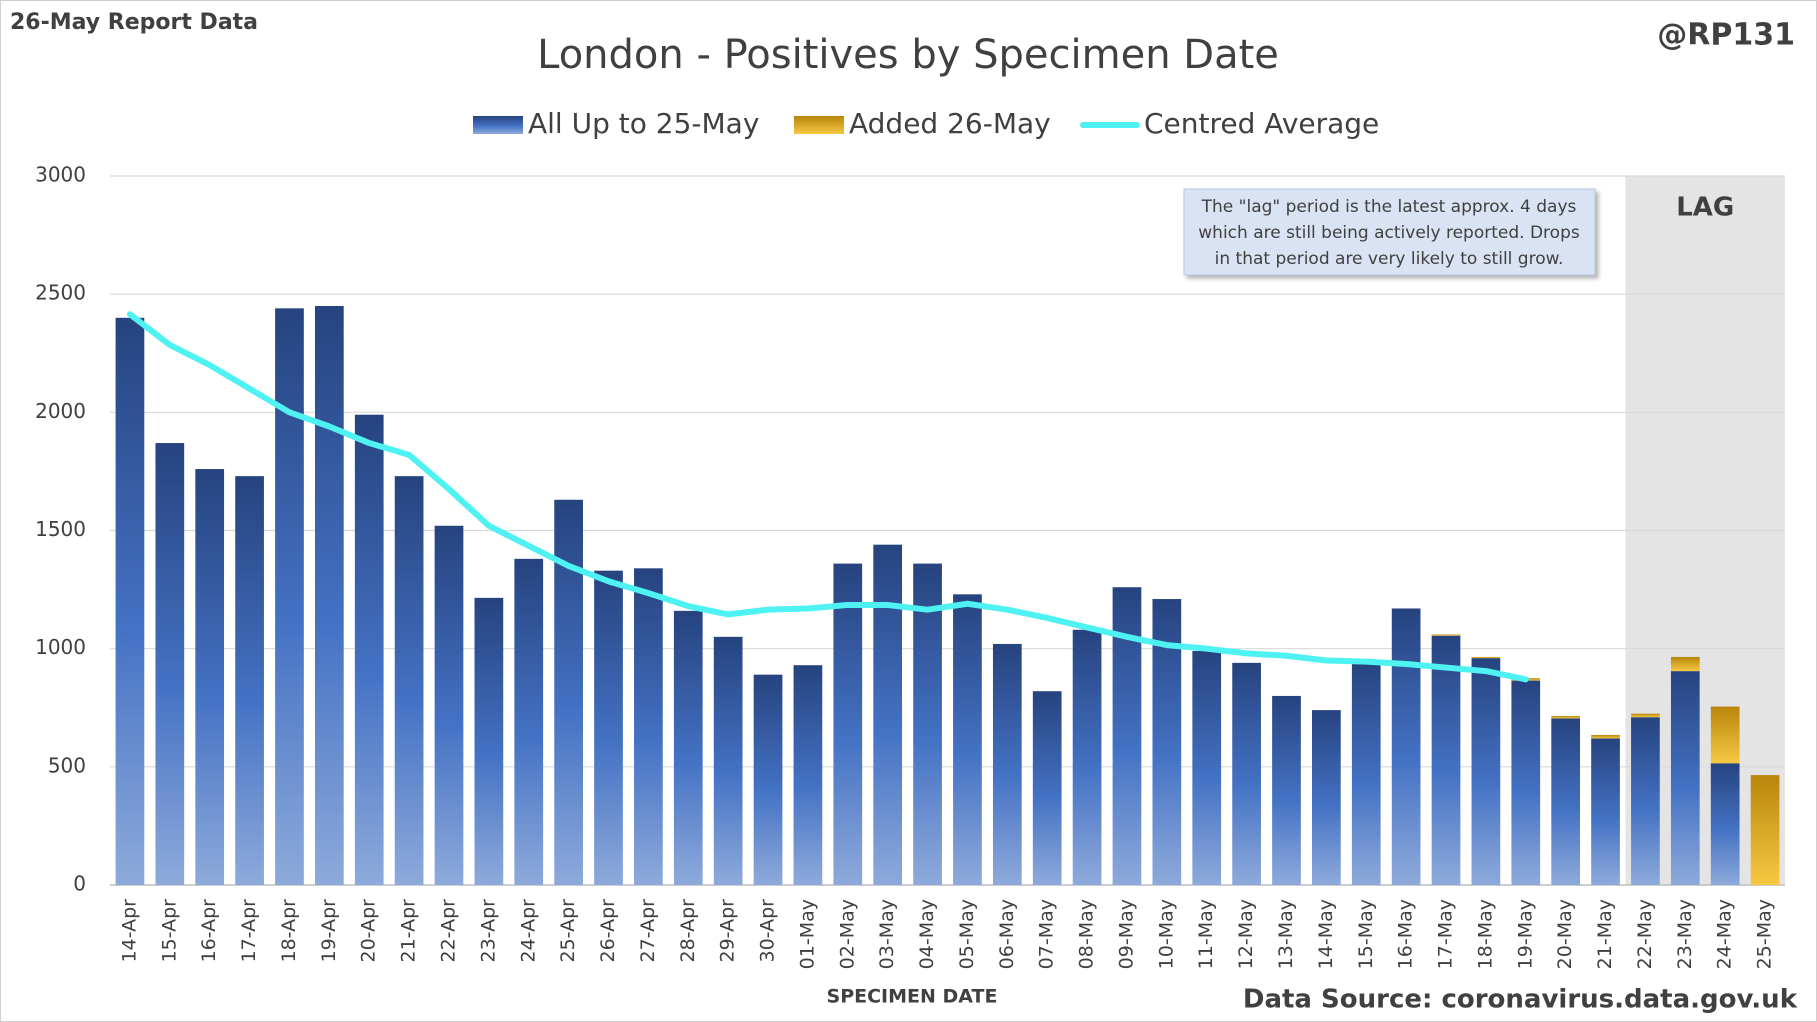 The height and width of the screenshot is (1022, 1817). What do you see at coordinates (1261, 123) in the screenshot?
I see `legend-label: Centred Average` at bounding box center [1261, 123].